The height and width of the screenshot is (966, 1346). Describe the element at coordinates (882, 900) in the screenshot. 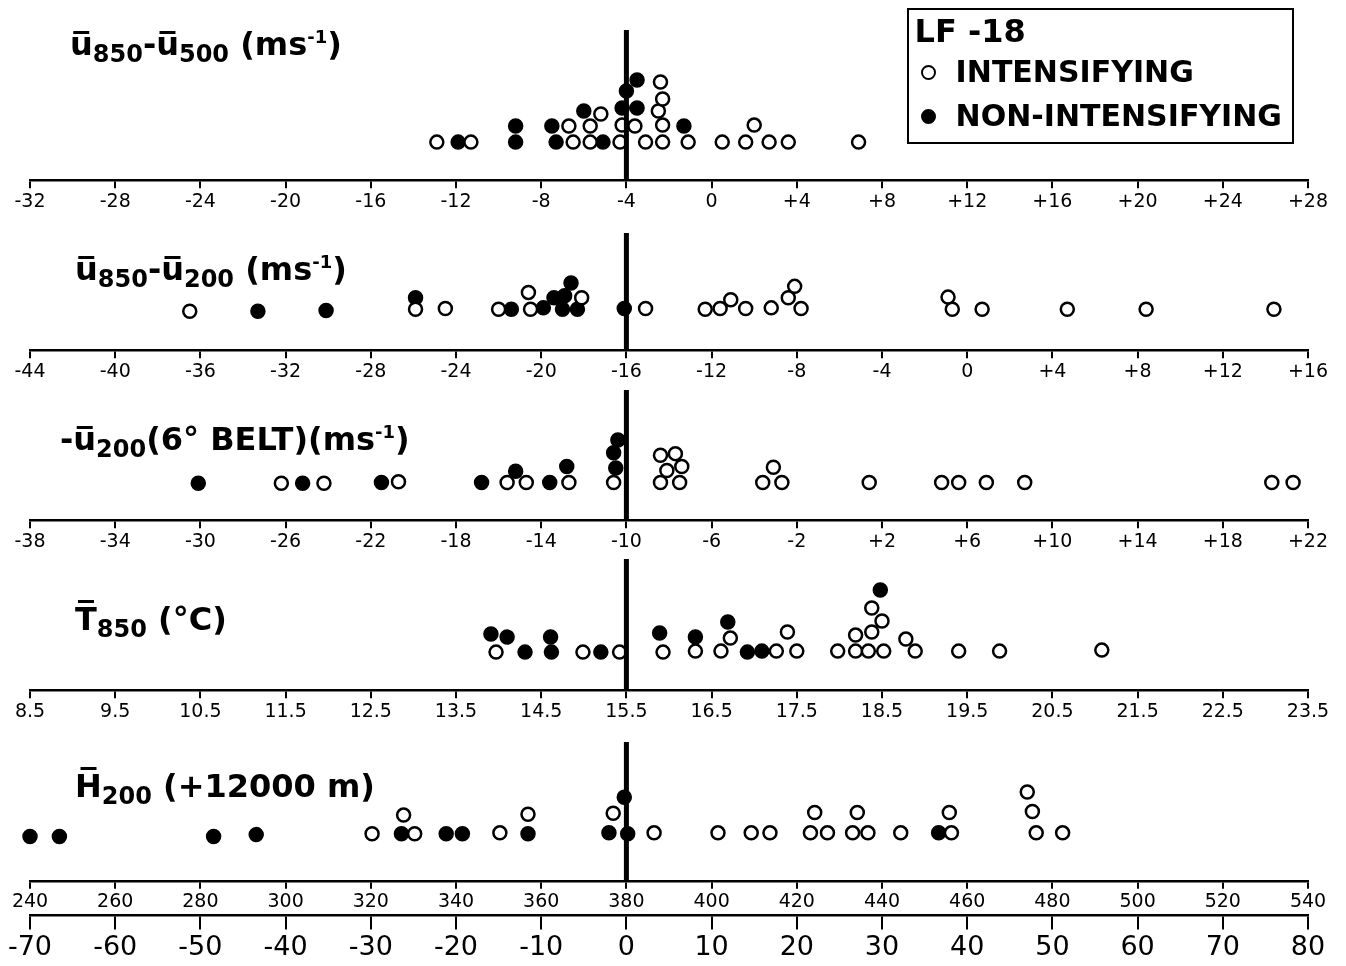

I see `x-tick-label: 440` at that location.